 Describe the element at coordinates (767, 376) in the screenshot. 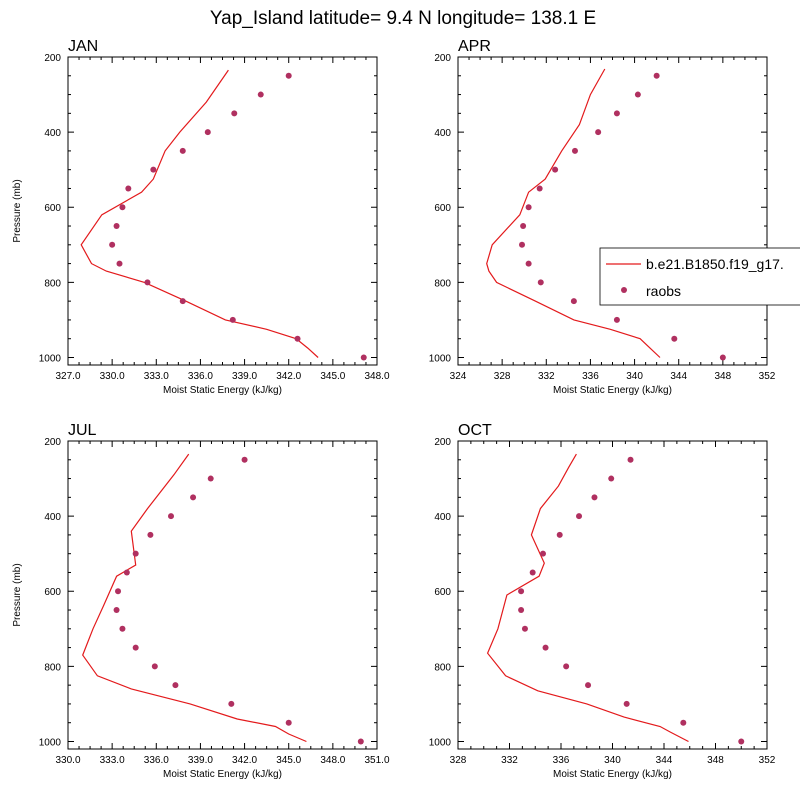

I see `x-tick-label: 352` at that location.